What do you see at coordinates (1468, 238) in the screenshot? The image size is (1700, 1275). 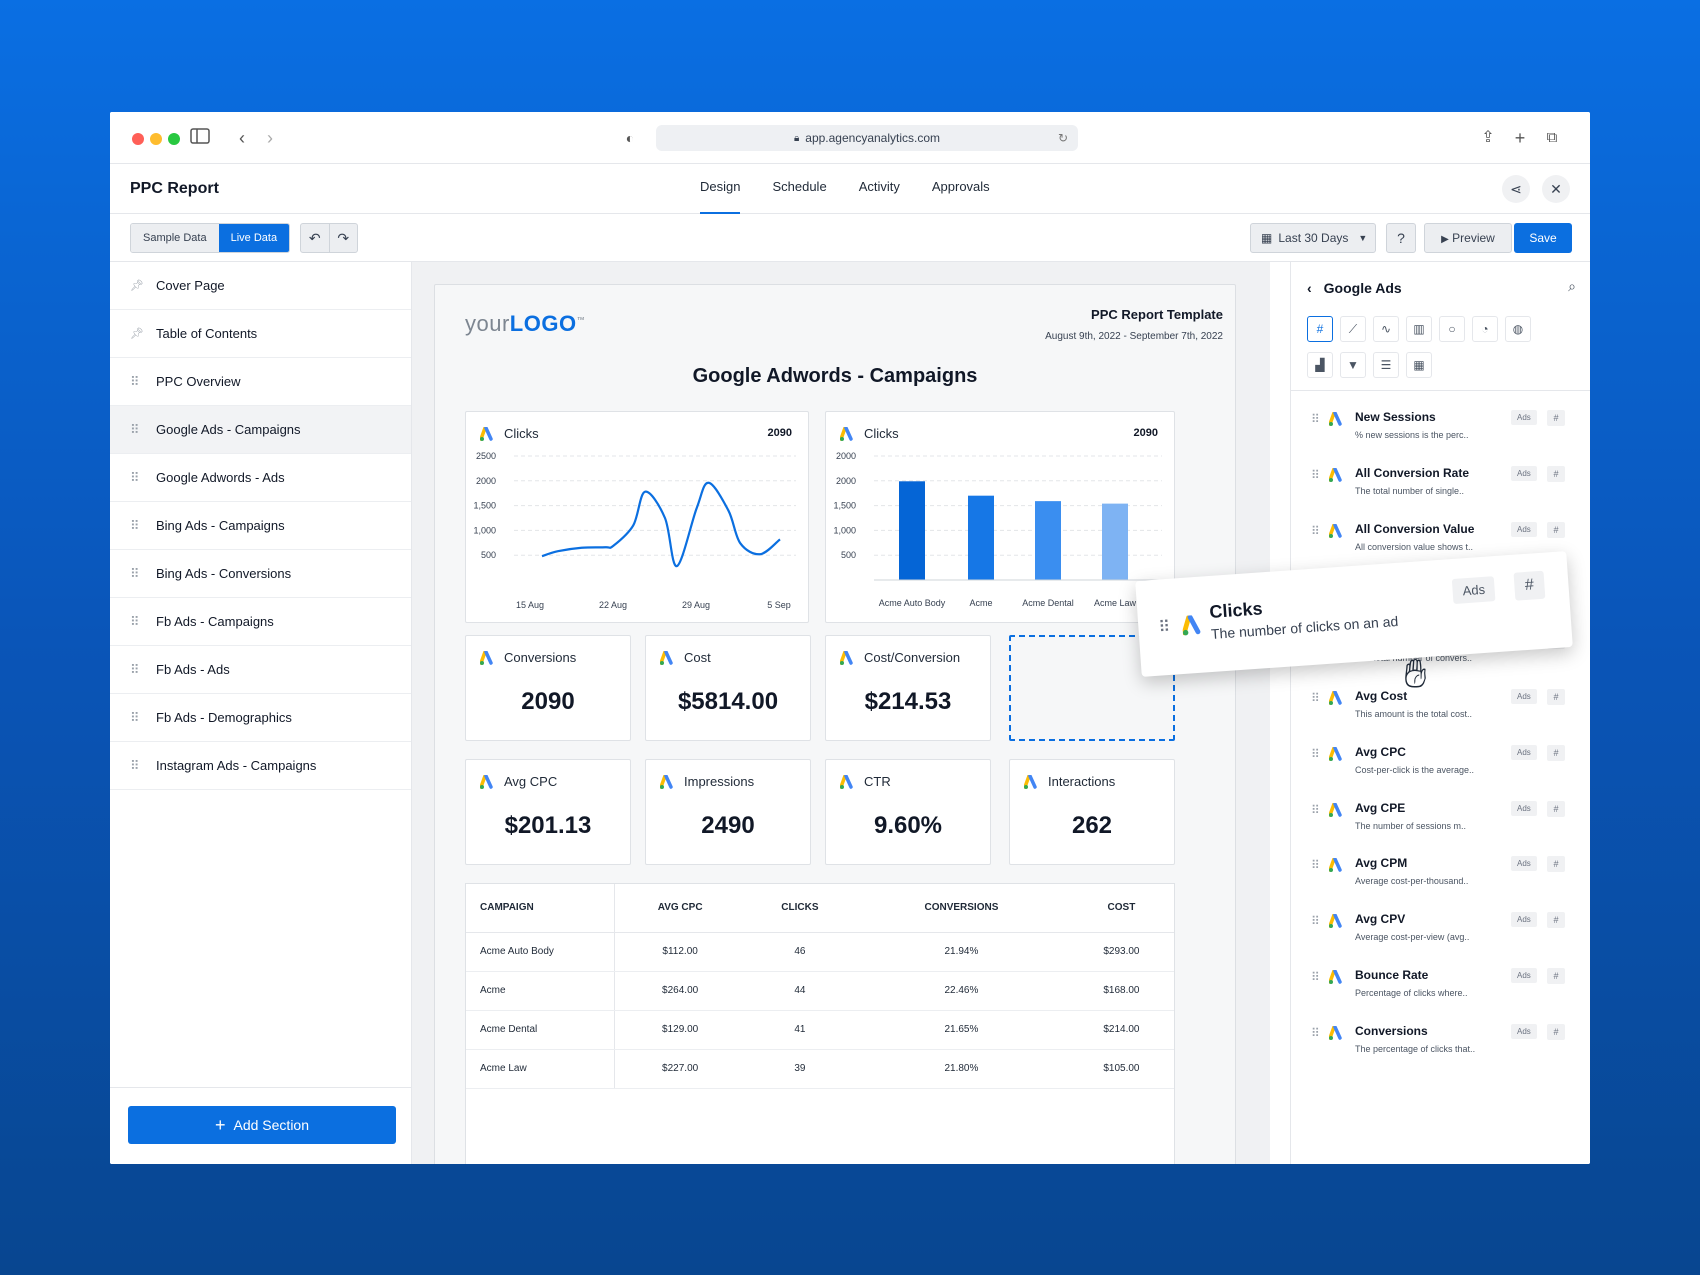 I see `preview-button: ▶ Preview` at bounding box center [1468, 238].